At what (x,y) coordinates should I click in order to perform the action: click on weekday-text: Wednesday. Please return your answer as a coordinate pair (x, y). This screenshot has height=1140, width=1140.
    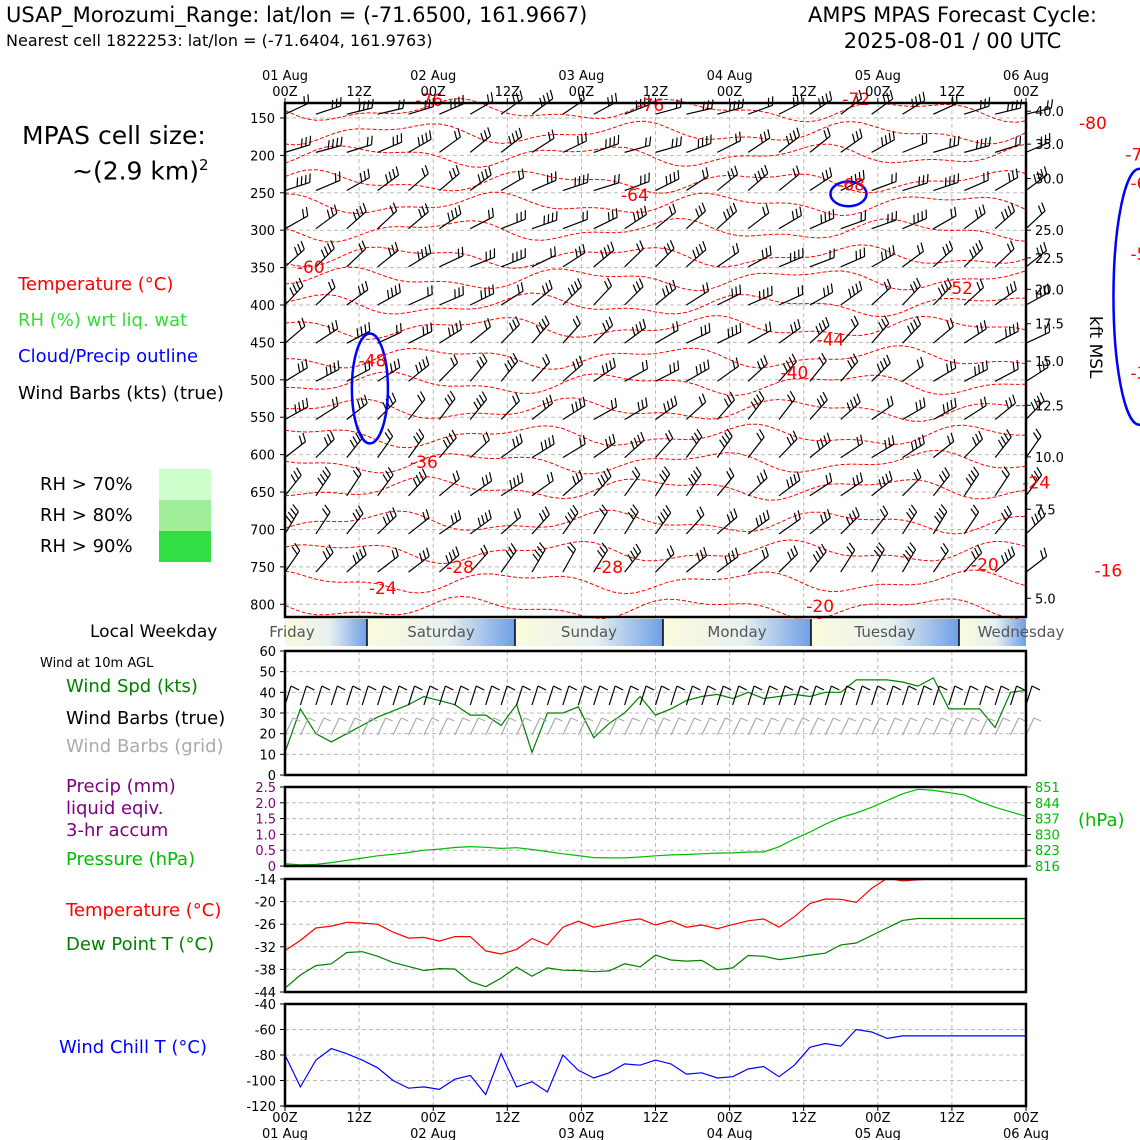
    Looking at the image, I should click on (1021, 632).